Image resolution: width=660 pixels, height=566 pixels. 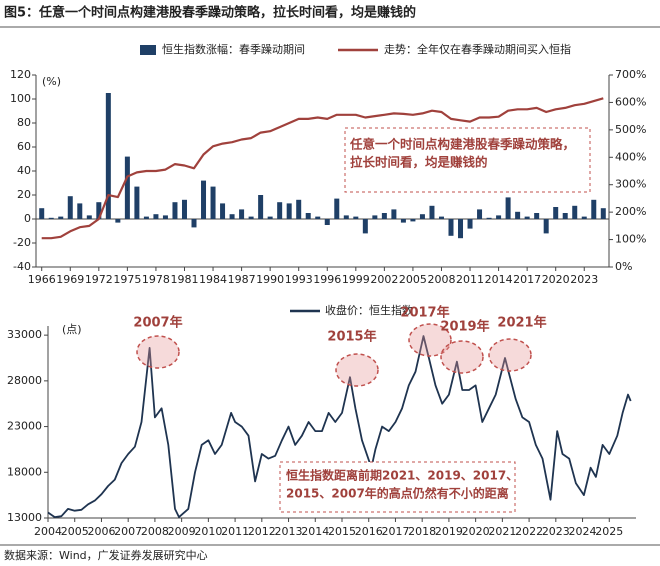 What do you see at coordinates (242, 279) in the screenshot?
I see `x-tick-label: 1987` at bounding box center [242, 279].